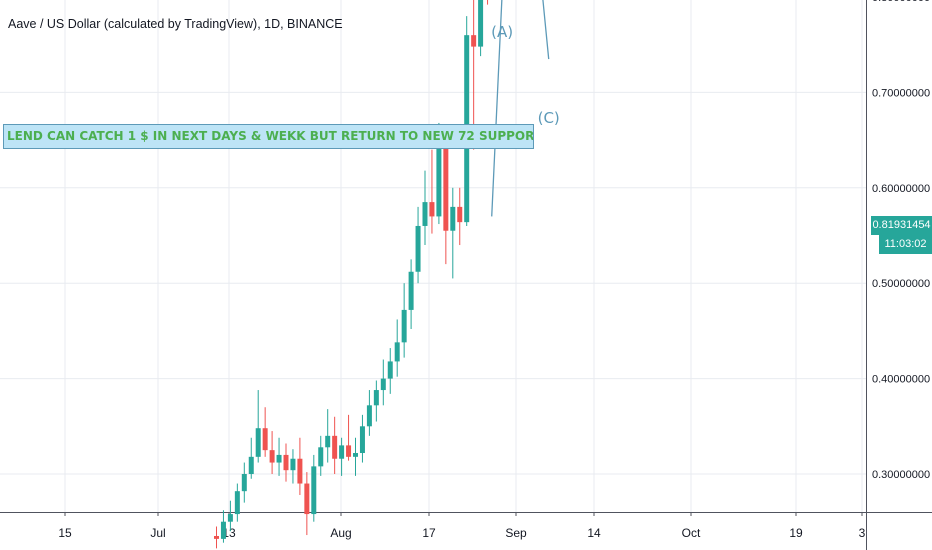  Describe the element at coordinates (901, 284) in the screenshot. I see `y-tick-label: 0.50000000` at that location.